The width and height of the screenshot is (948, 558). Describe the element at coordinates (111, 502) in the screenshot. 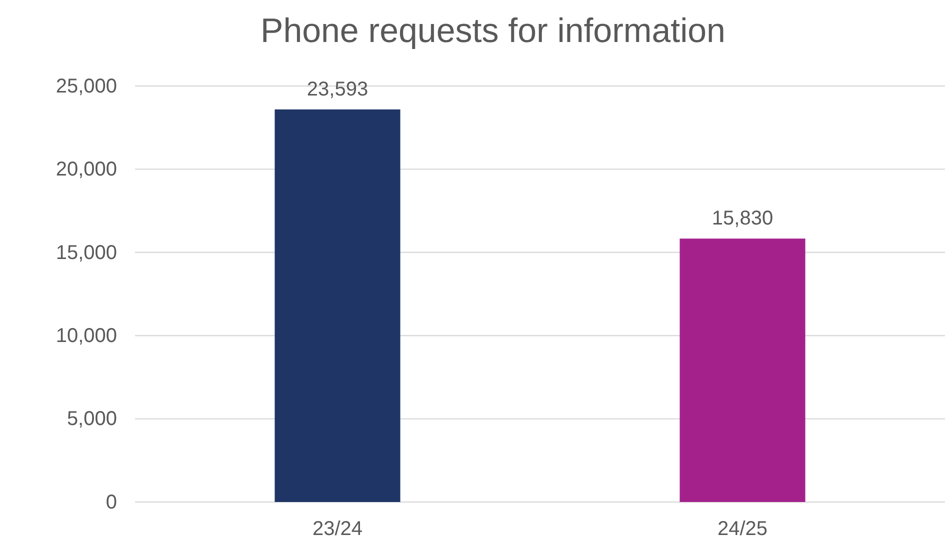

I see `y-tick-label: 0` at that location.